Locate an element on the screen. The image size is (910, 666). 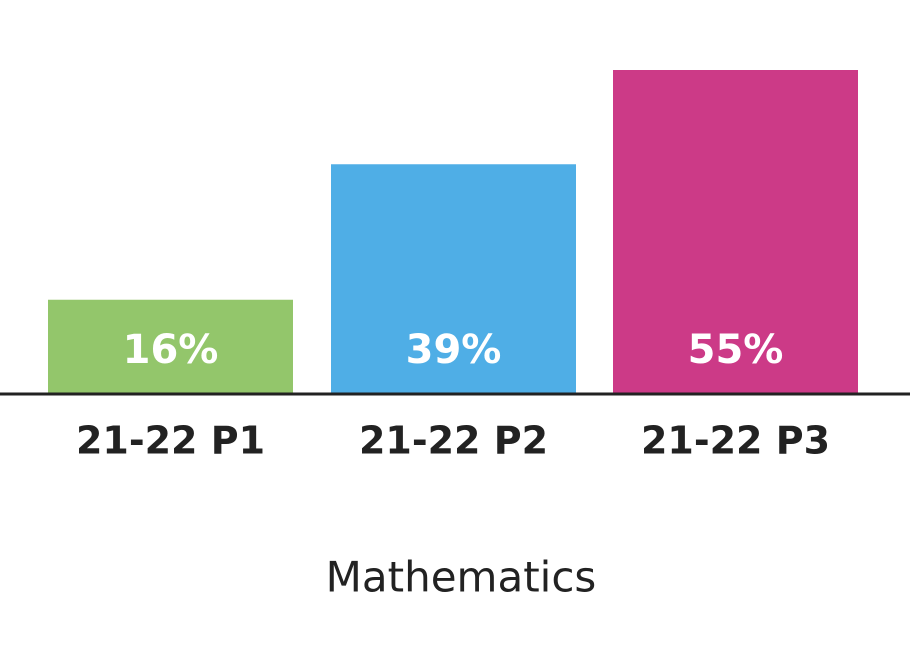
x-axis-title: Mathematics is located at coordinates (461, 577).